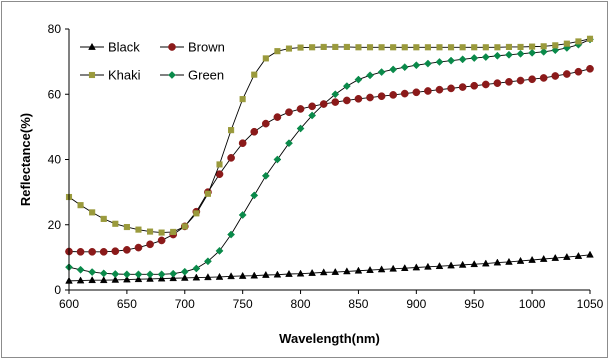  Describe the element at coordinates (192, 47) in the screenshot. I see `legend-item-brown: Brown` at that location.